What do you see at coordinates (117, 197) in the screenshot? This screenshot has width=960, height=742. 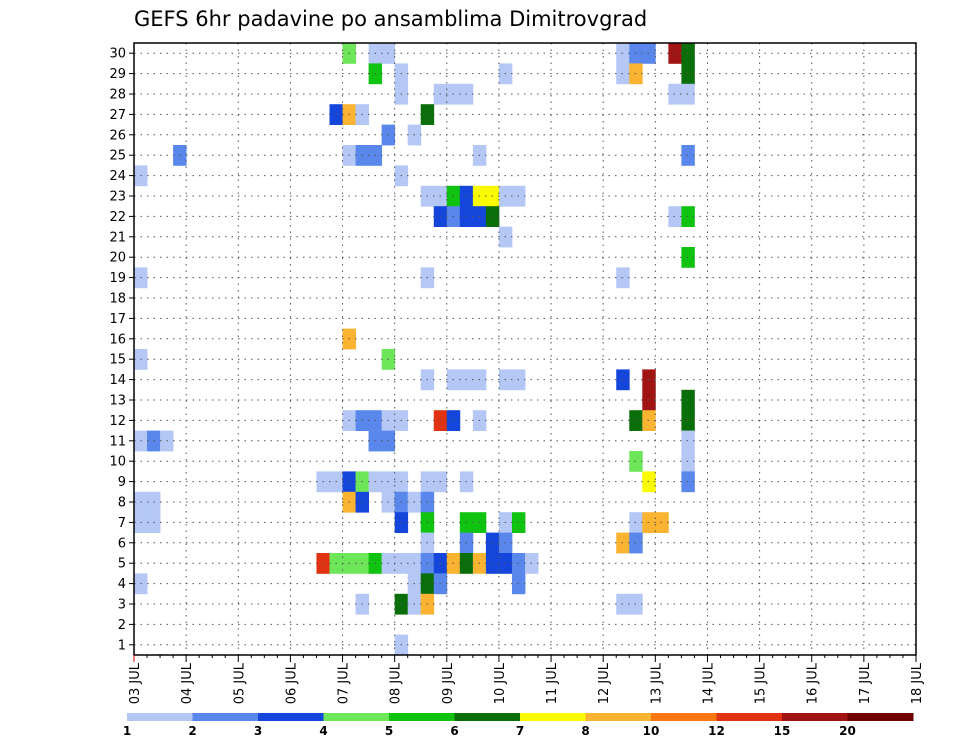 I see `y-tick-label: 23` at bounding box center [117, 197].